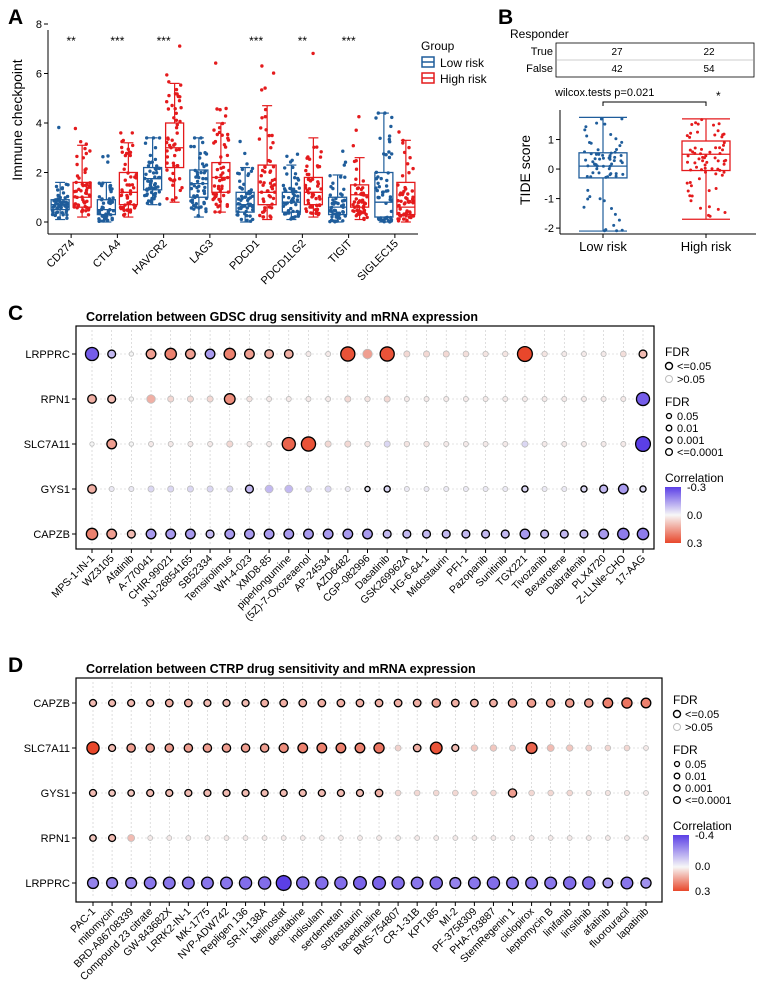 This screenshot has height=997, width=774. What do you see at coordinates (303, 41) in the screenshot?
I see `significance-mark: **` at bounding box center [303, 41].